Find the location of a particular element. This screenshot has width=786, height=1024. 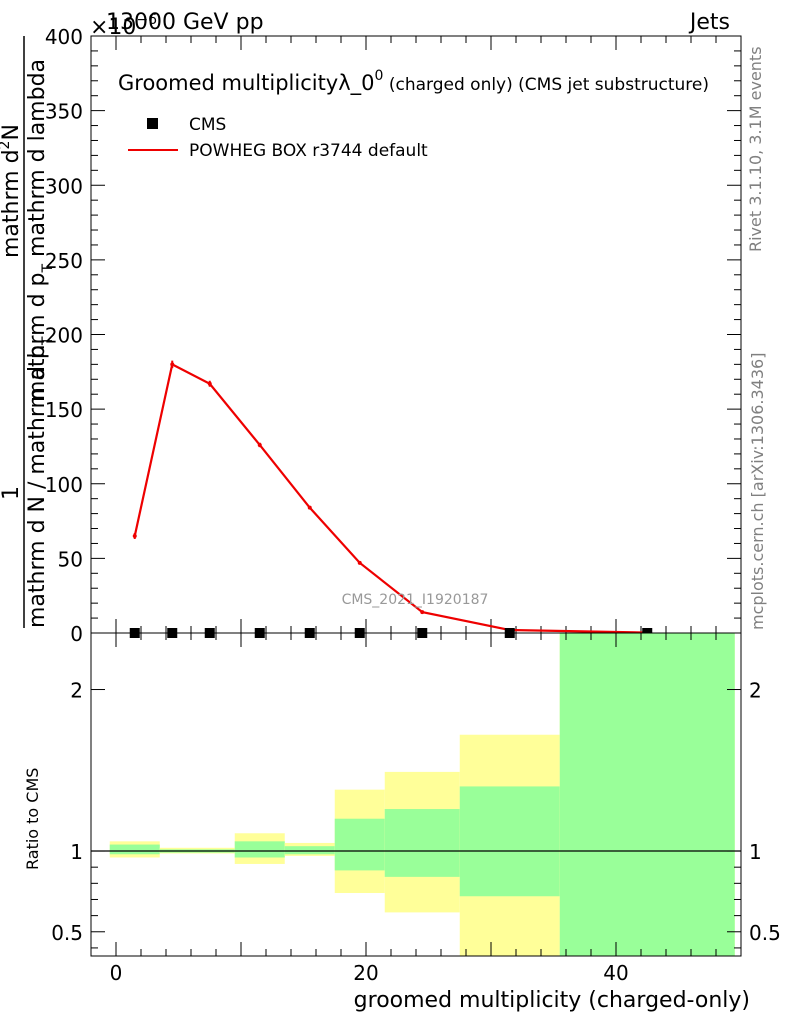

main-ytick-label: 0 is located at coordinates (76, 634).